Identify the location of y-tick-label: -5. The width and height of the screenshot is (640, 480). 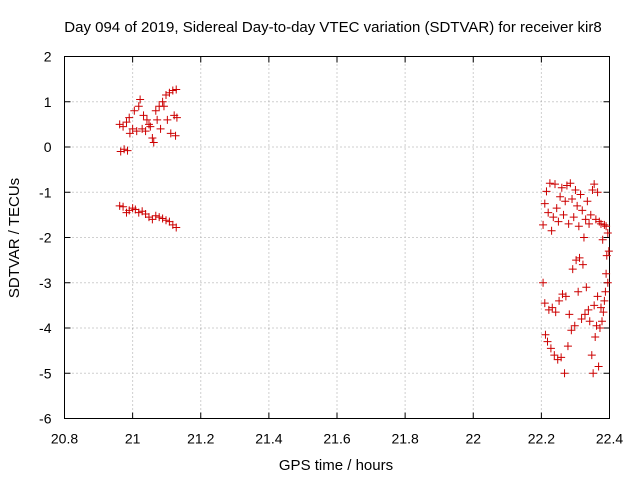
(45, 373).